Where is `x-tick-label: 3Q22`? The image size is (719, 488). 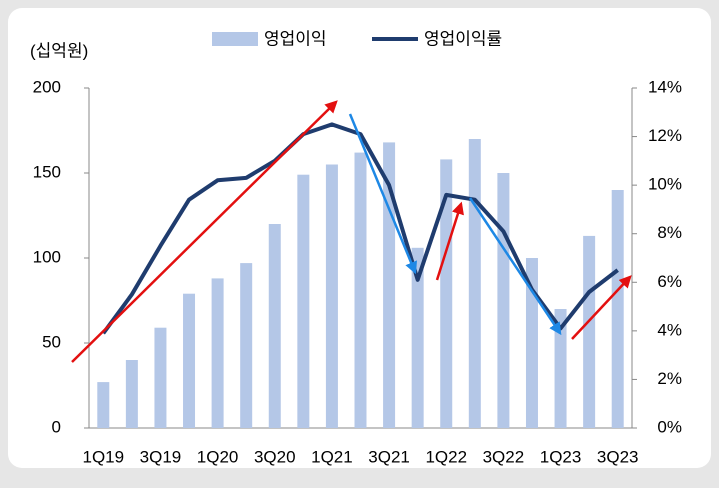
x-tick-label: 3Q22 is located at coordinates (504, 456).